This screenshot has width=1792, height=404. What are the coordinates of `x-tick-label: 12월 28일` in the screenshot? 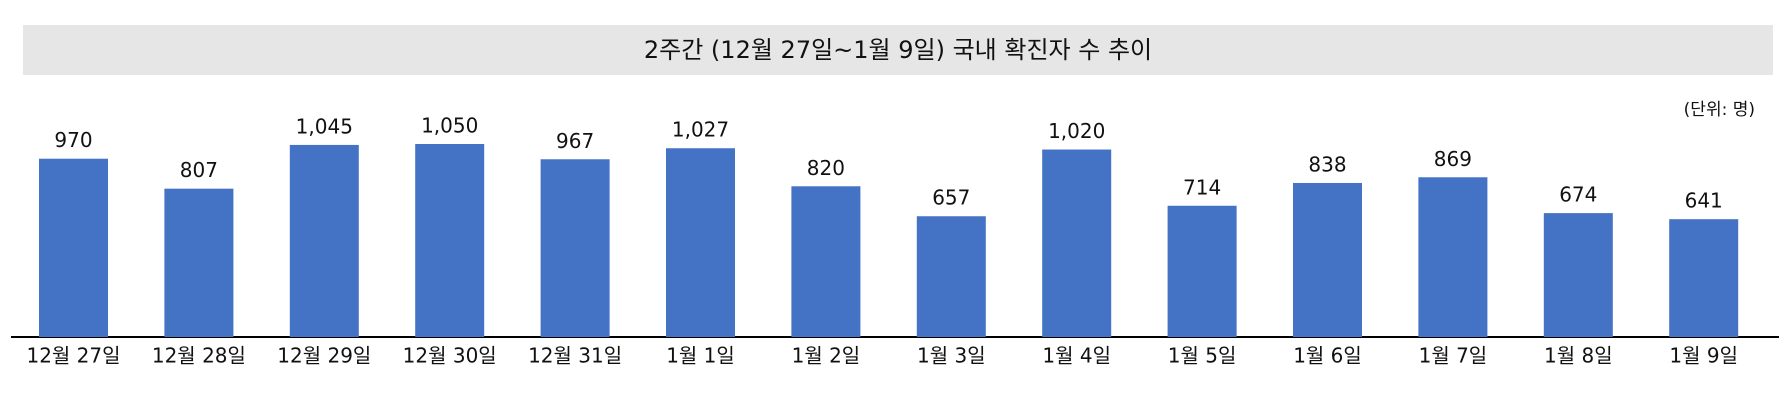 It's located at (199, 356).